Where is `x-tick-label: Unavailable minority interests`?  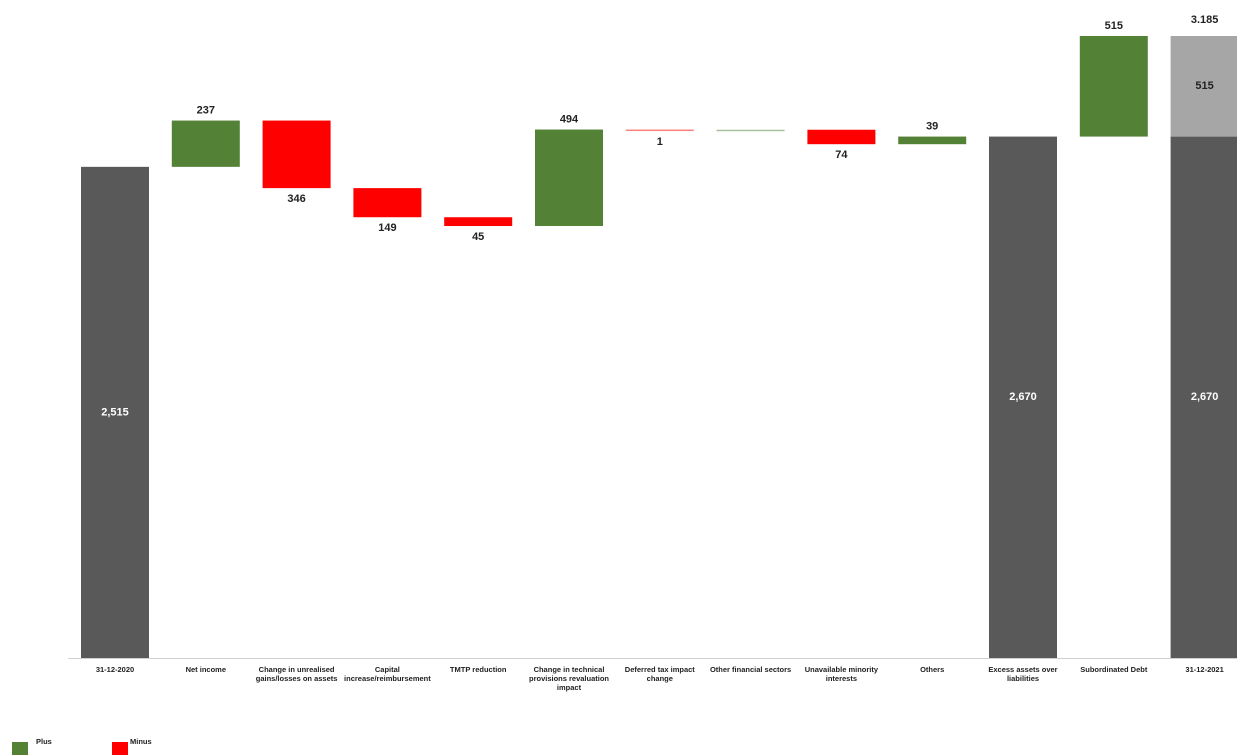 x-tick-label: Unavailable minority interests is located at coordinates (841, 674).